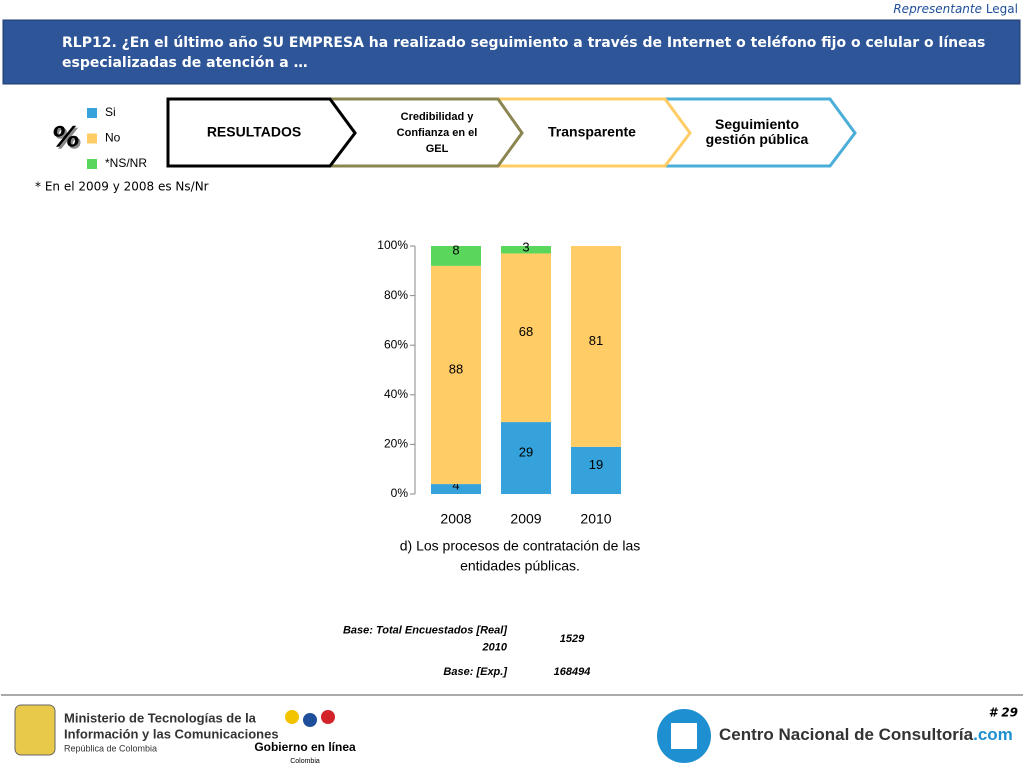  Describe the element at coordinates (684, 736) in the screenshot. I see `cnc-logo-inner` at that location.